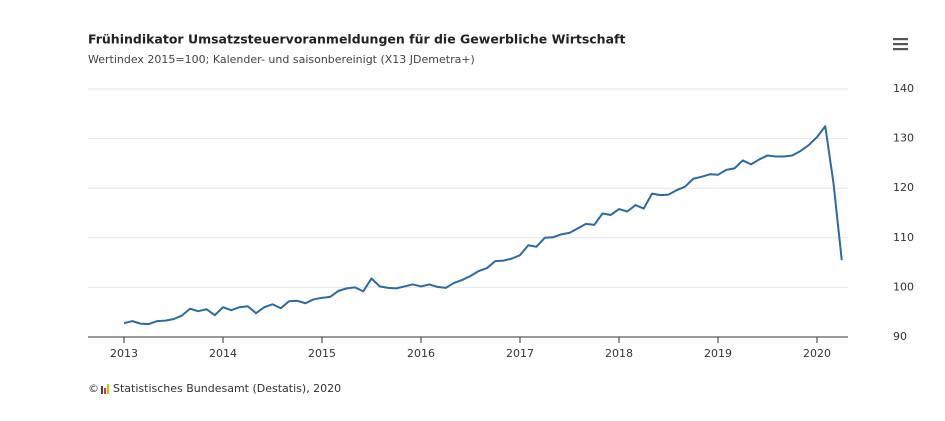 Image resolution: width=945 pixels, height=421 pixels. Describe the element at coordinates (903, 88) in the screenshot. I see `y-tick-label: 140` at that location.